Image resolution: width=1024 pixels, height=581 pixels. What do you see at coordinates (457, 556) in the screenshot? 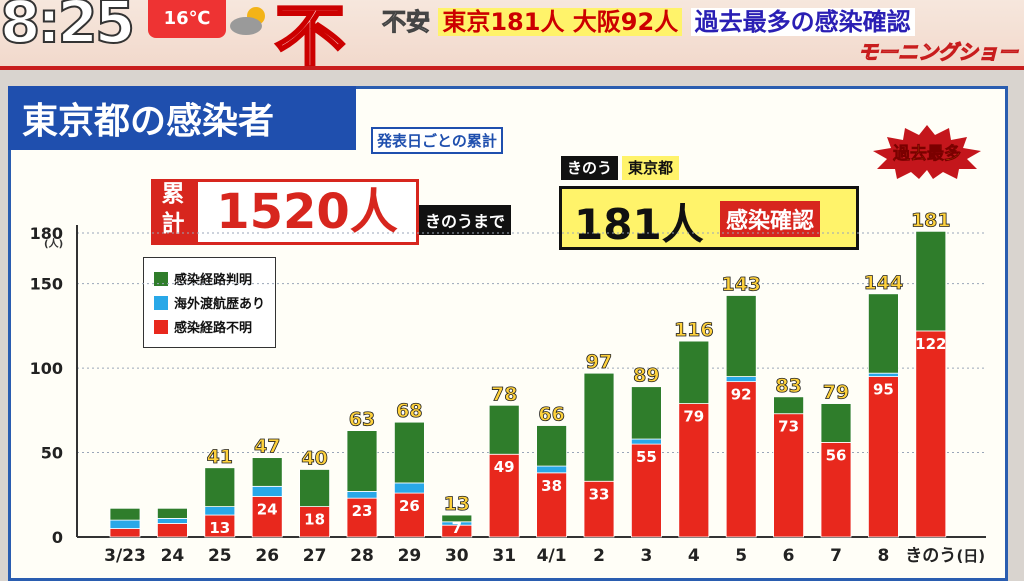
I see `x-tick-label: 30` at bounding box center [457, 556].